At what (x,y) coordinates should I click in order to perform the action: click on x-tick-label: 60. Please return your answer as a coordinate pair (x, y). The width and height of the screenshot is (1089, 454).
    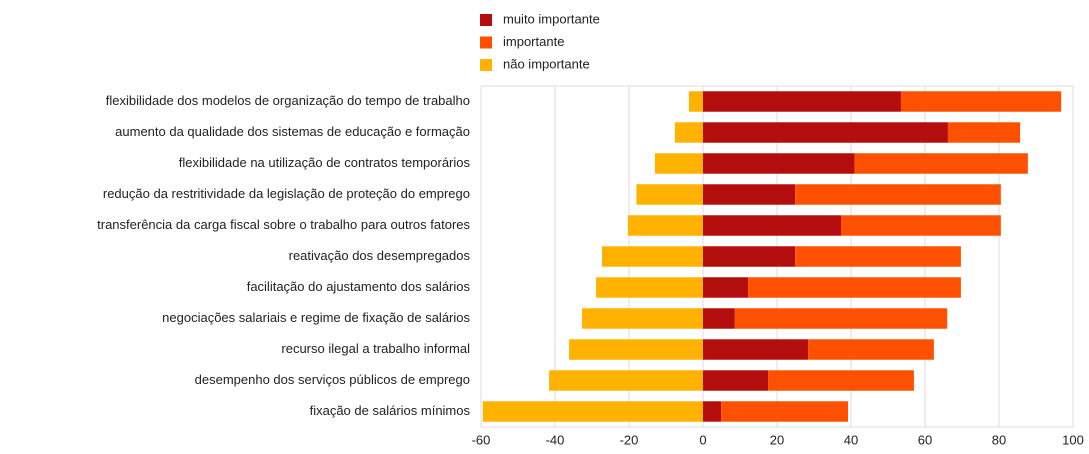
    Looking at the image, I should click on (925, 439).